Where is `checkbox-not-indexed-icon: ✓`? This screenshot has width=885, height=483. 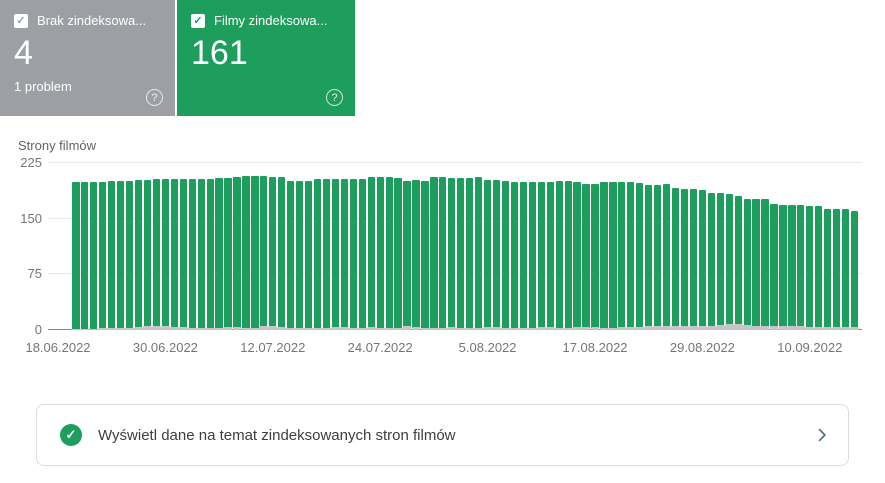 checkbox-not-indexed-icon: ✓ is located at coordinates (21, 20).